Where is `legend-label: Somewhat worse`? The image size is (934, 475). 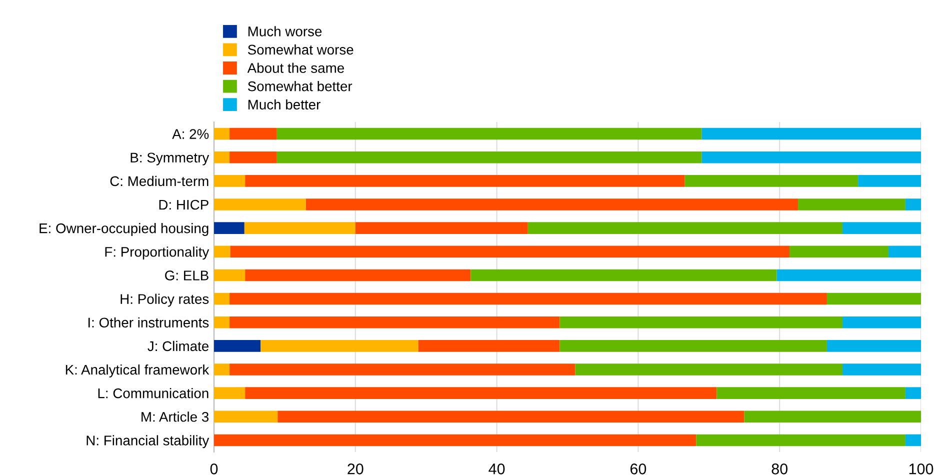
legend-label: Somewhat worse is located at coordinates (301, 49).